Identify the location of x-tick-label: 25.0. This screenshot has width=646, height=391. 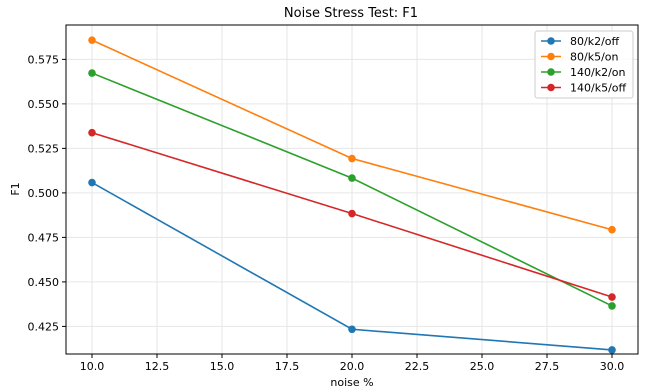
(482, 366).